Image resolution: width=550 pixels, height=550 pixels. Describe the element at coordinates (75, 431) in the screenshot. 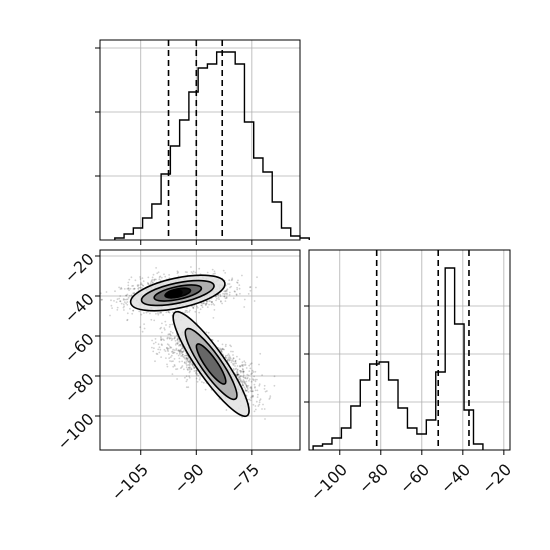

I see `joint-ytick-label: −100` at that location.